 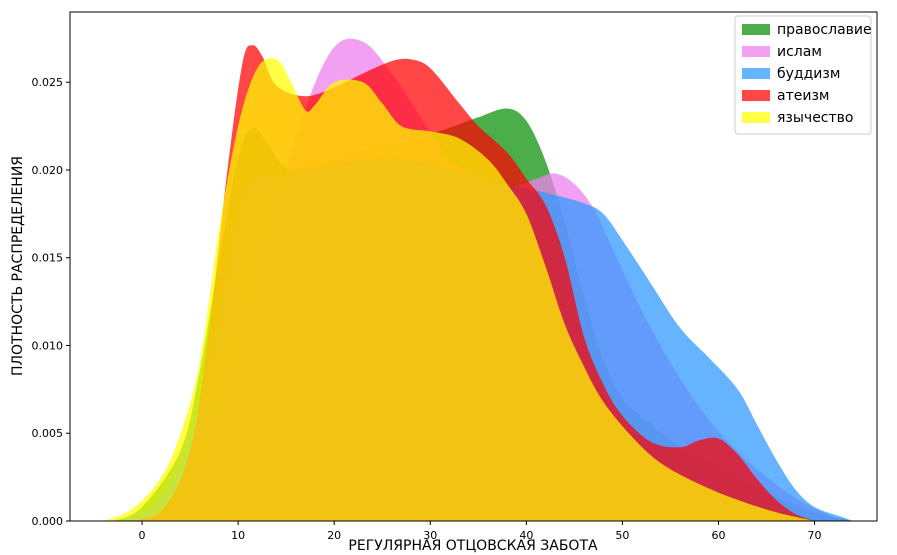 What do you see at coordinates (815, 118) in the screenshot?
I see `legend-label-4: язычество` at bounding box center [815, 118].